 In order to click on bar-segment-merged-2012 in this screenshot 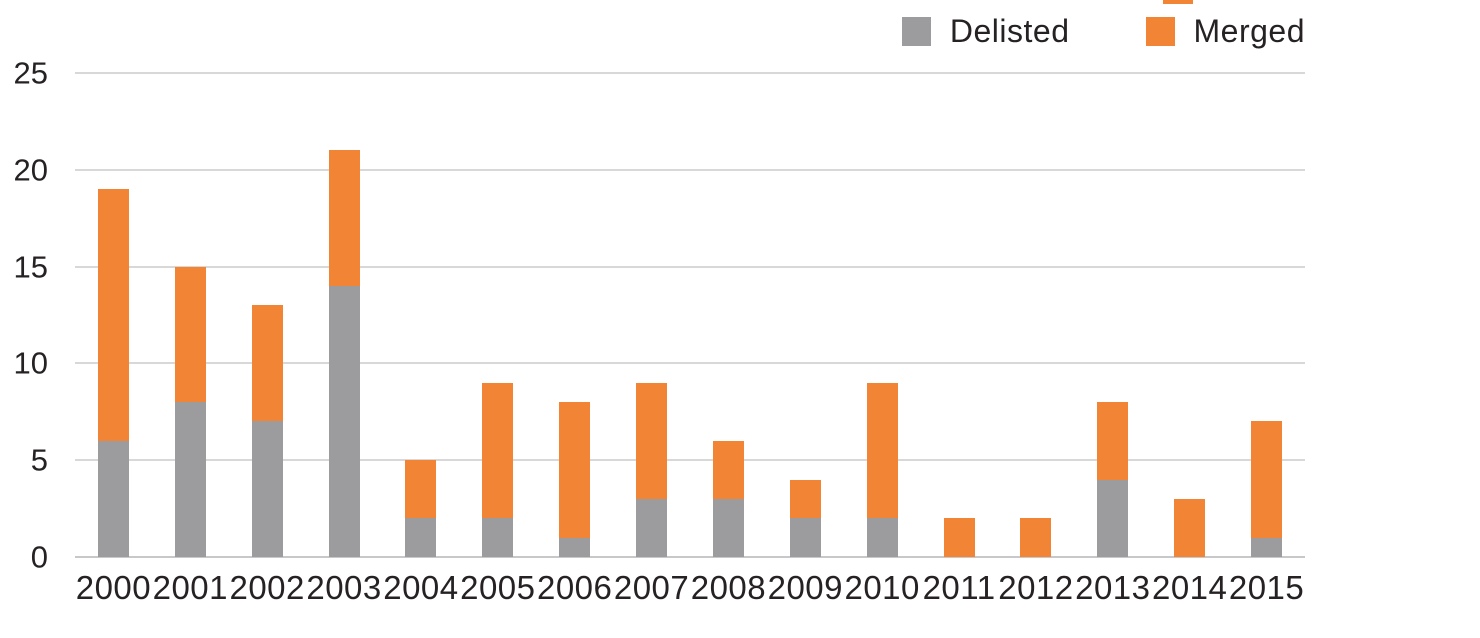, I will do `click(1036, 537)`.